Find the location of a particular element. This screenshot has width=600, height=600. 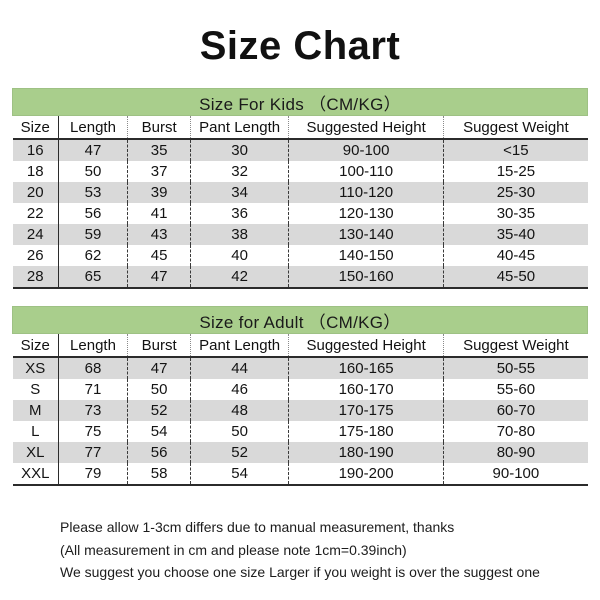

cell-suggested-height: 90-100 is located at coordinates (366, 150).